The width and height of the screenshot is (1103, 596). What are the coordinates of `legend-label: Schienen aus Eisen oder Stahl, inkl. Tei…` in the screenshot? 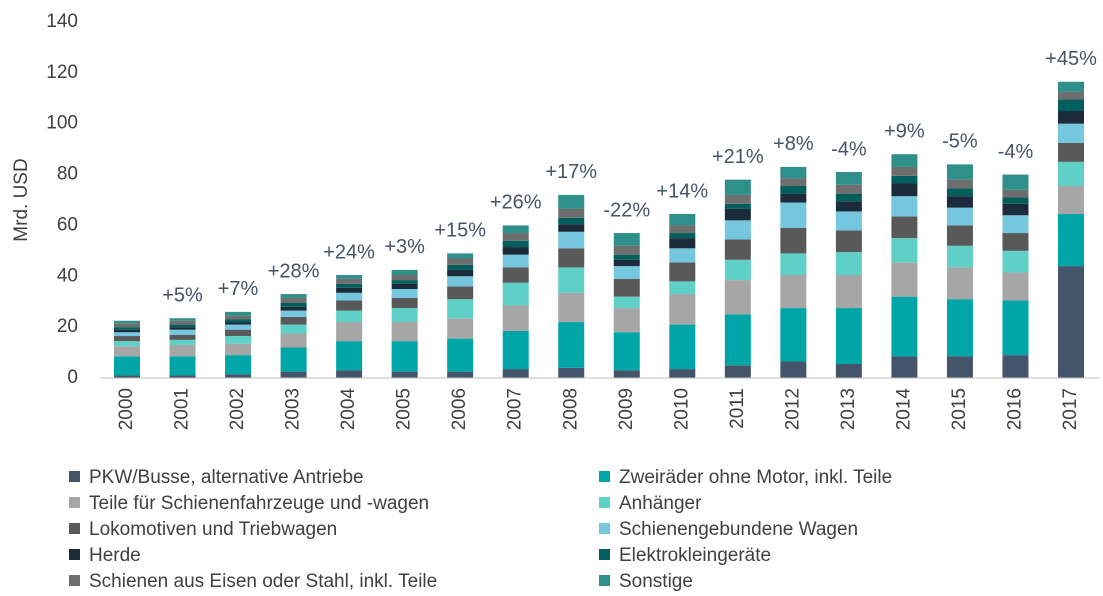 It's located at (263, 581).